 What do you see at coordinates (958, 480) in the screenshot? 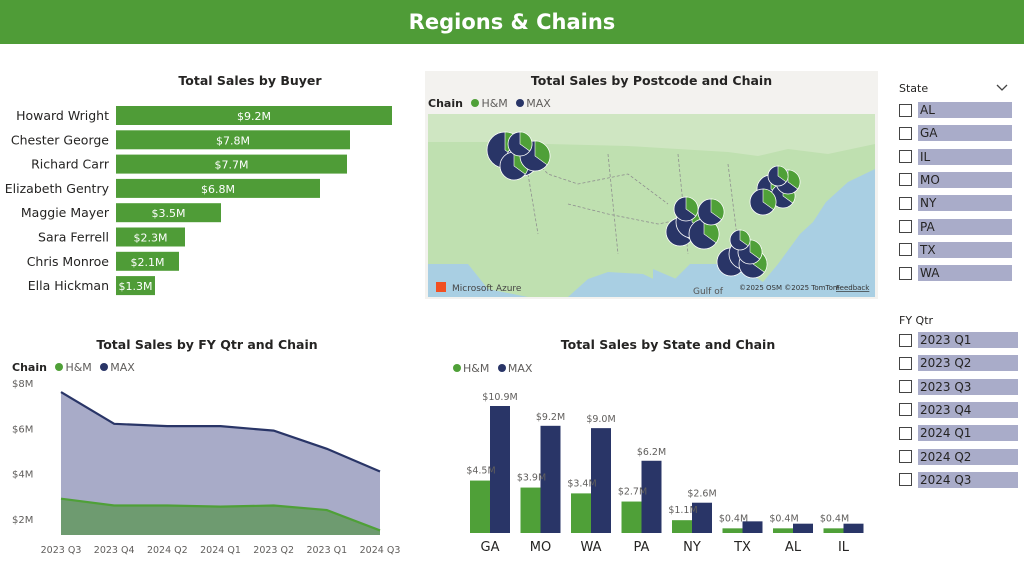
I see `slicer-option: 2024 Q3` at bounding box center [958, 480].